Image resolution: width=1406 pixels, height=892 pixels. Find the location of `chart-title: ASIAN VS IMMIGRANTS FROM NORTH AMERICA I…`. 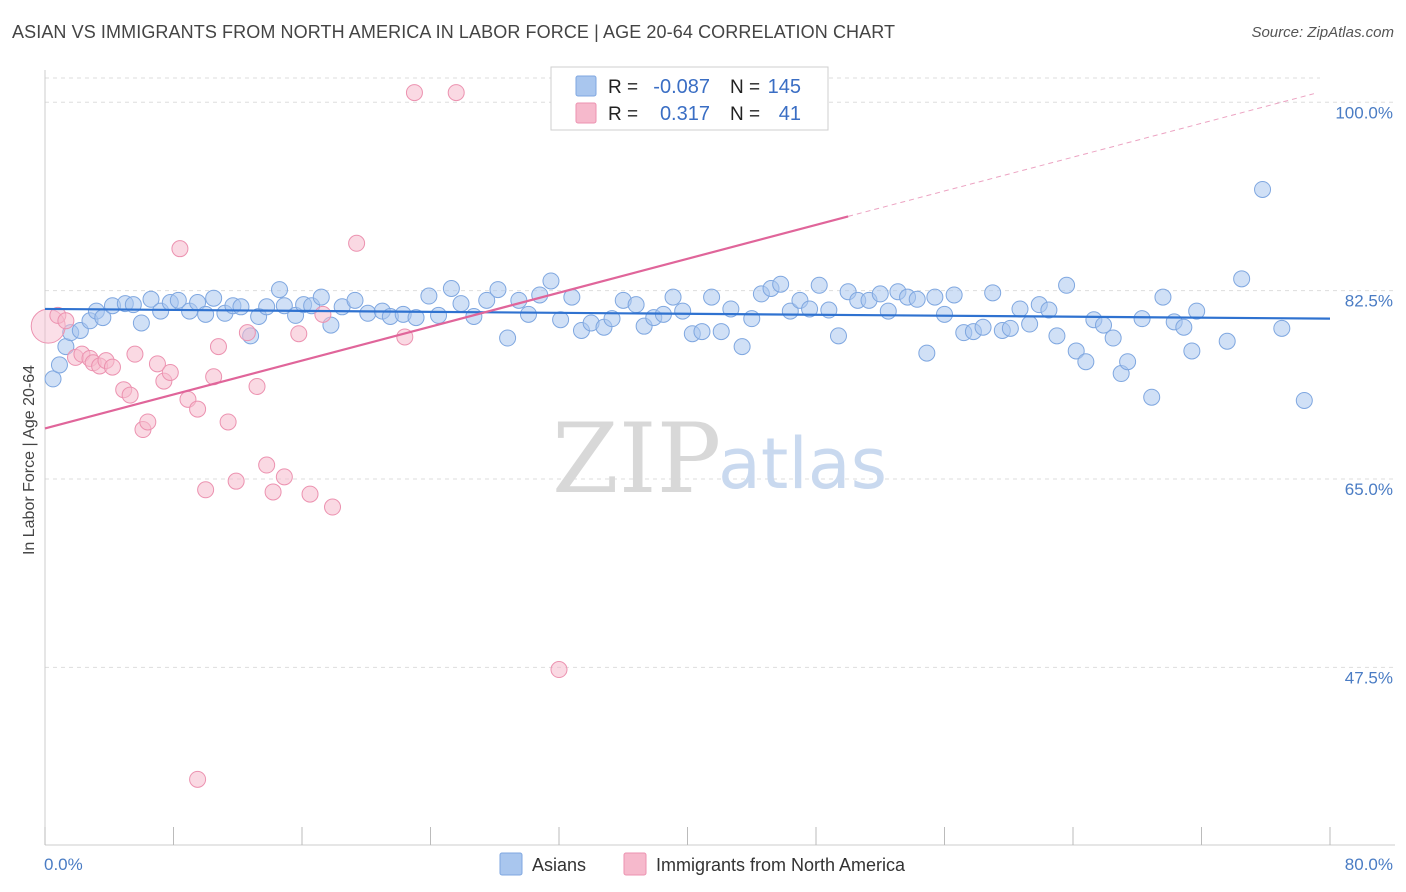

chart-title: ASIAN VS IMMIGRANTS FROM NORTH AMERICA I… is located at coordinates (454, 32).